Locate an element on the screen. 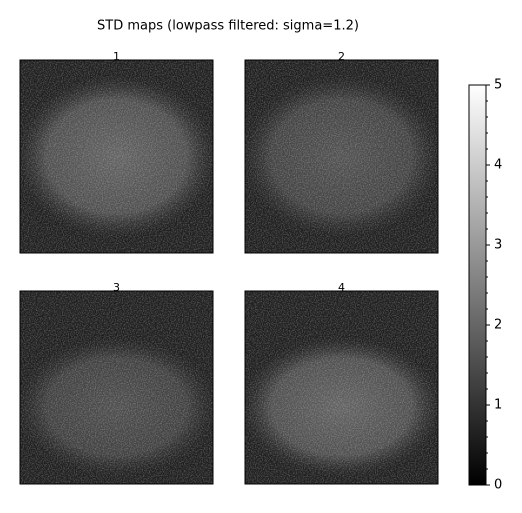 The width and height of the screenshot is (522, 513). colorbar-tick-label: 0 is located at coordinates (498, 485).